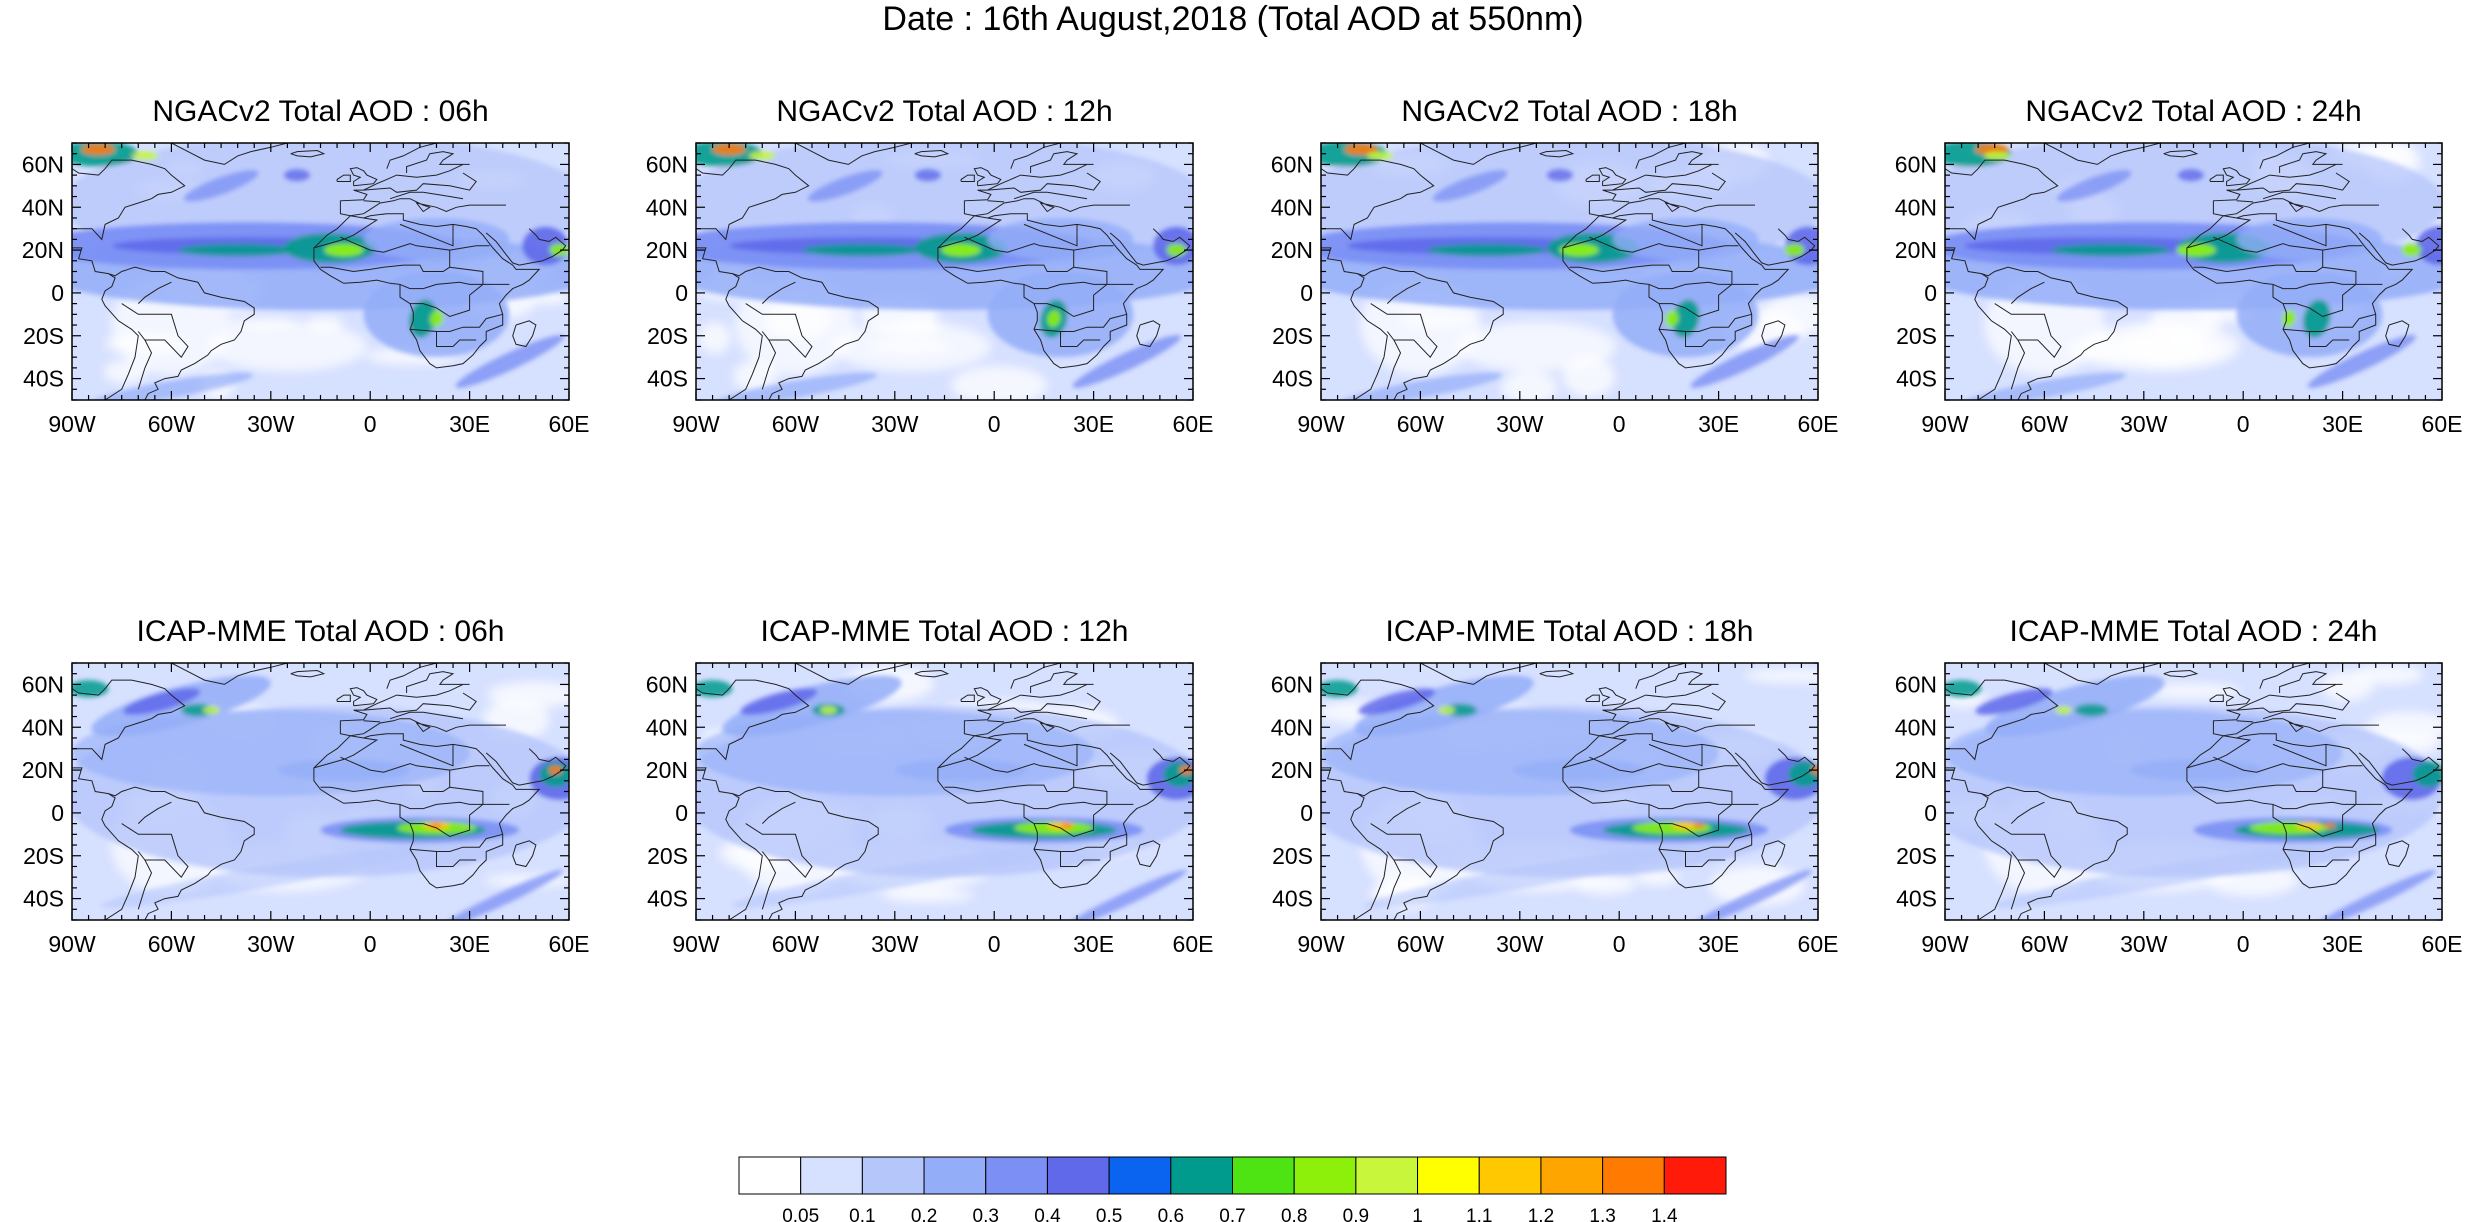  I want to click on colorbar-label: 0.2, so click(924, 1214).